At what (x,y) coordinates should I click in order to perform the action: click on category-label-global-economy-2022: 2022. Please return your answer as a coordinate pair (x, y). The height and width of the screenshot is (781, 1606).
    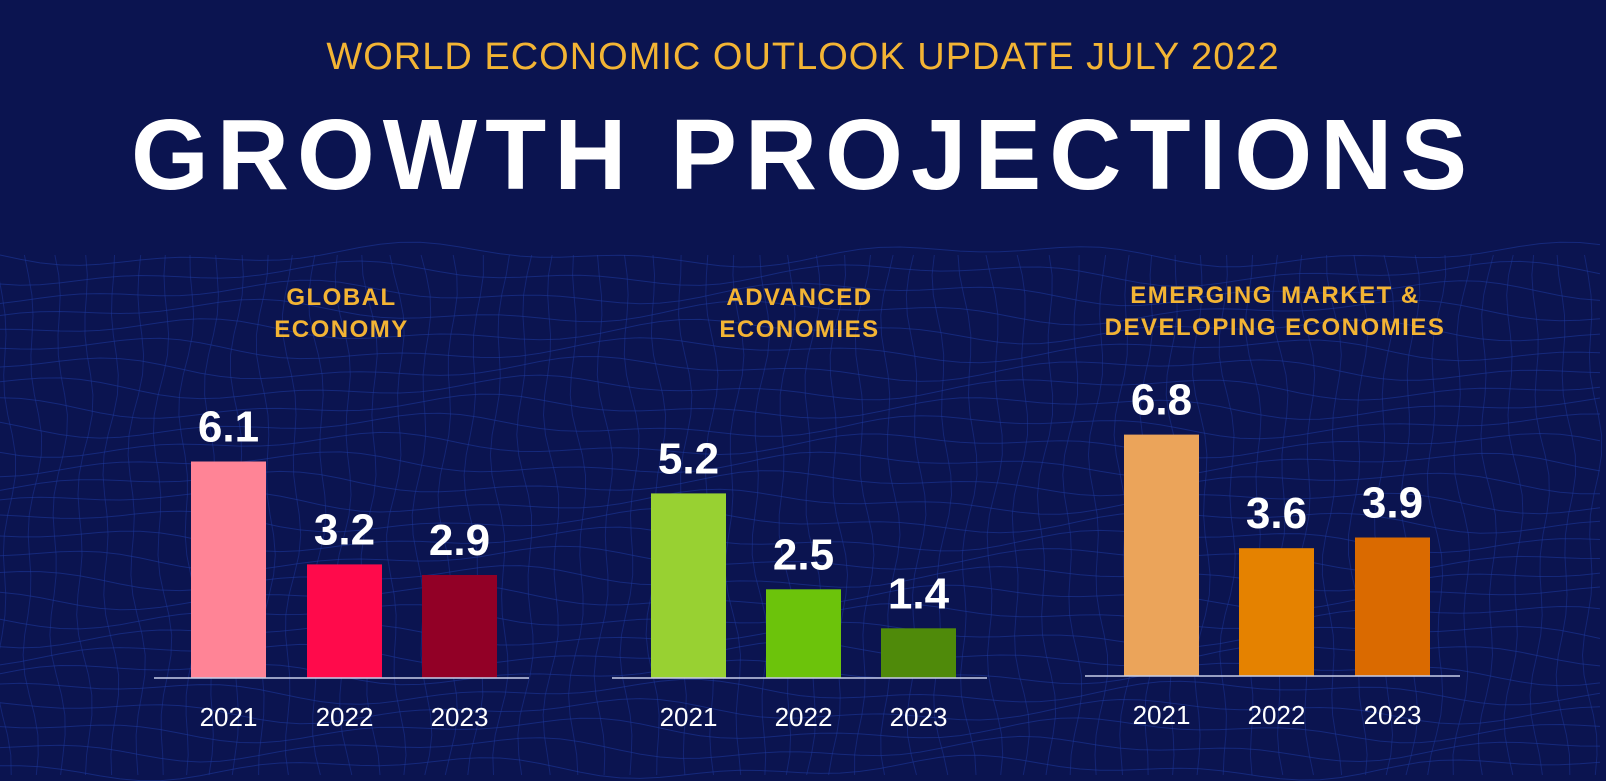
    Looking at the image, I should click on (345, 717).